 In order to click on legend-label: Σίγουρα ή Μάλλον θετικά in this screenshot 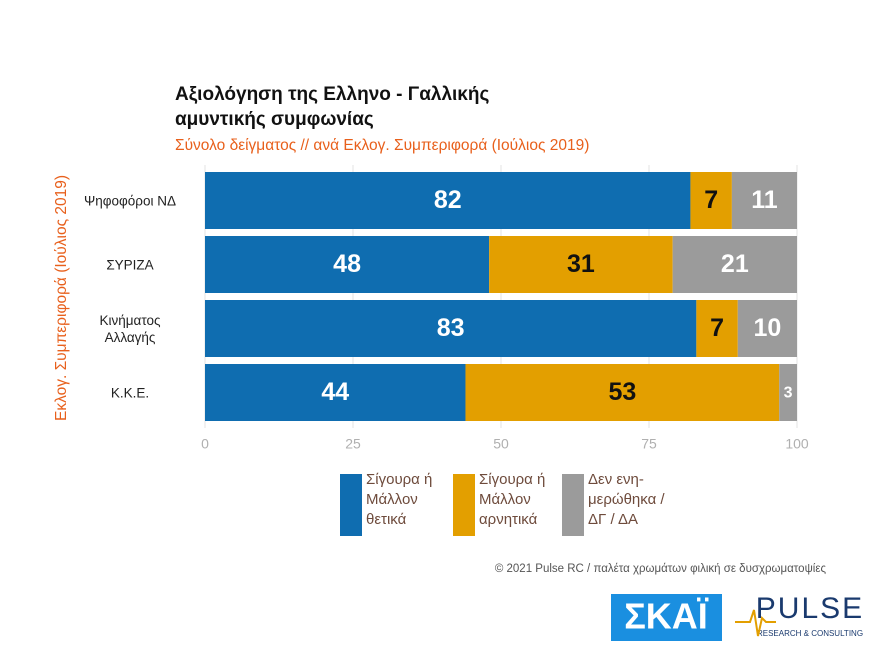, I will do `click(399, 499)`.